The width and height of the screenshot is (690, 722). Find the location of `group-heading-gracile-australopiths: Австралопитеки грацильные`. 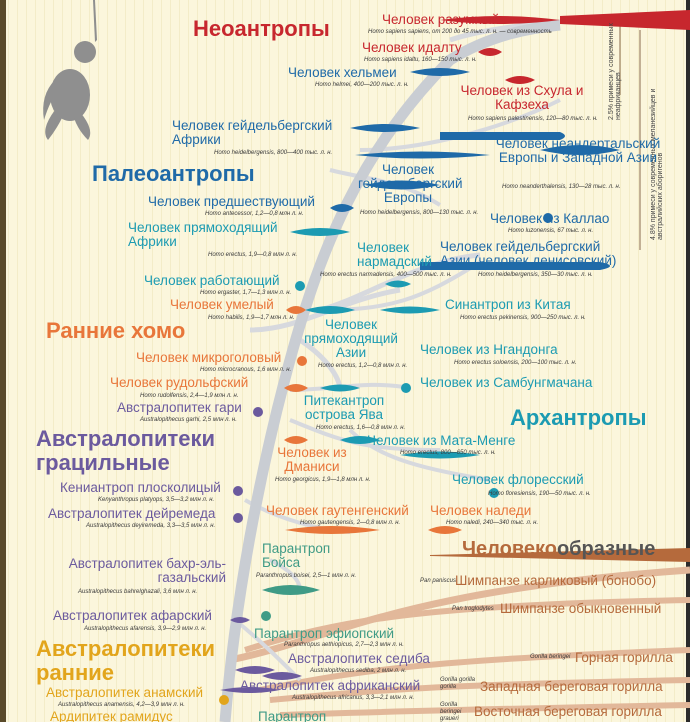

group-heading-gracile-australopiths: Австралопитеки грацильные is located at coordinates (126, 451).